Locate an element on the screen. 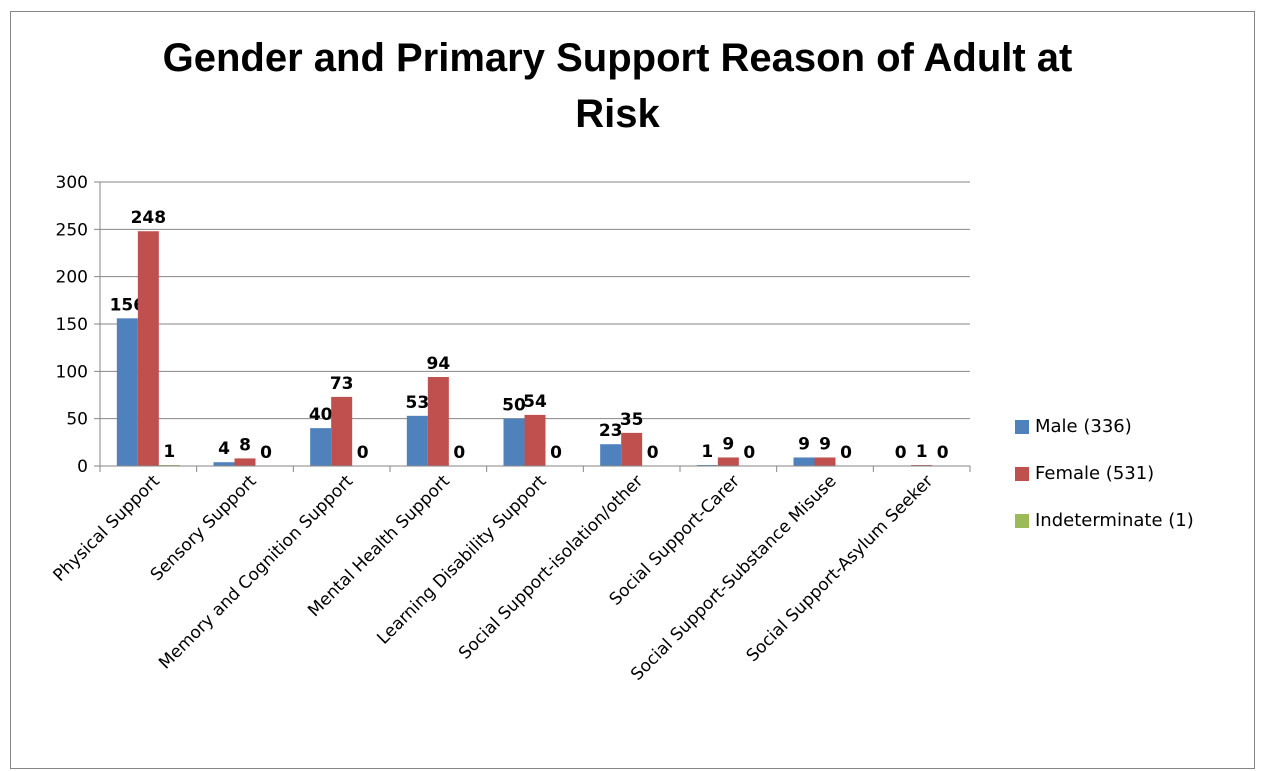  legend-label: Male (336) is located at coordinates (1083, 426).